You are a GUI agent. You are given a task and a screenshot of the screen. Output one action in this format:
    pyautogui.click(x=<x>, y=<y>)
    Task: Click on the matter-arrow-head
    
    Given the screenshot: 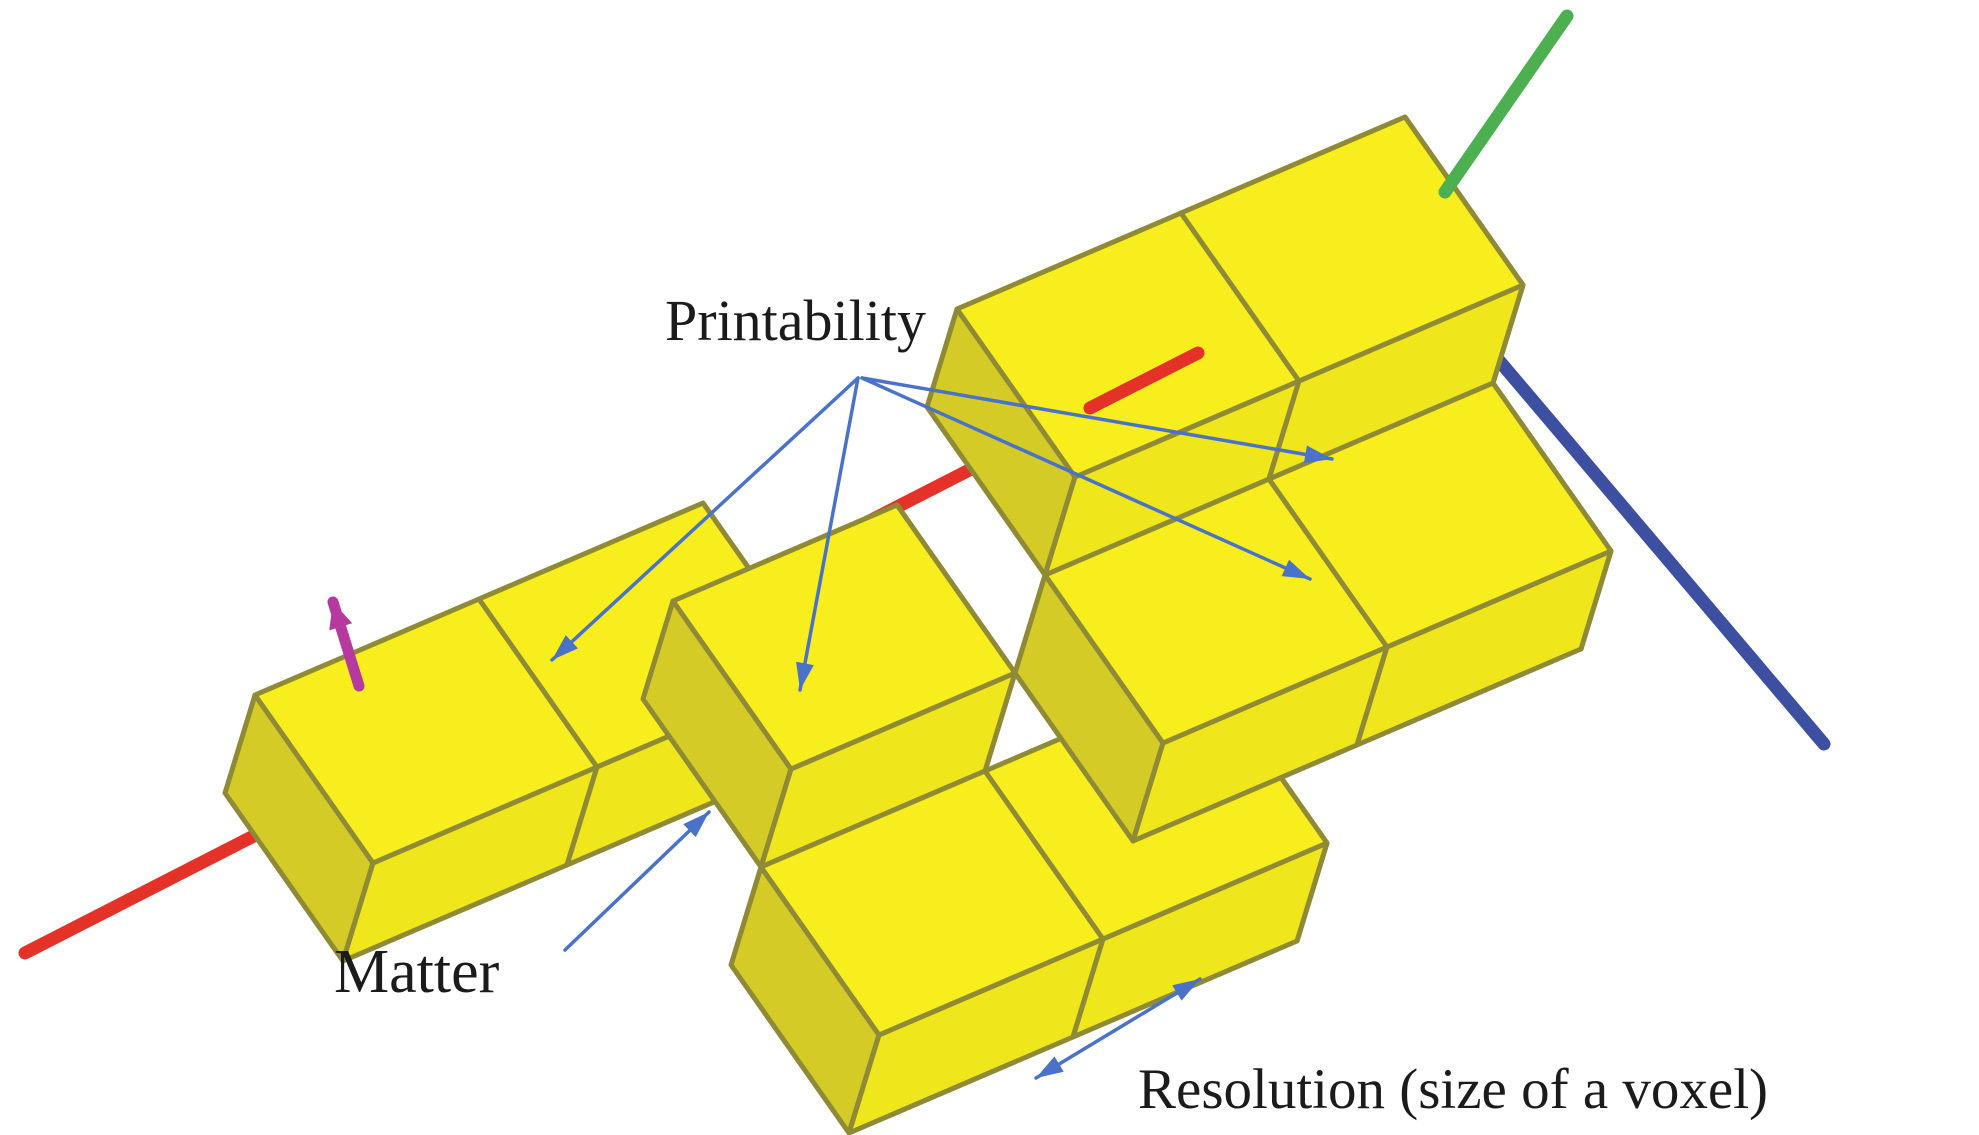 What is the action you would take?
    pyautogui.click(x=696, y=825)
    